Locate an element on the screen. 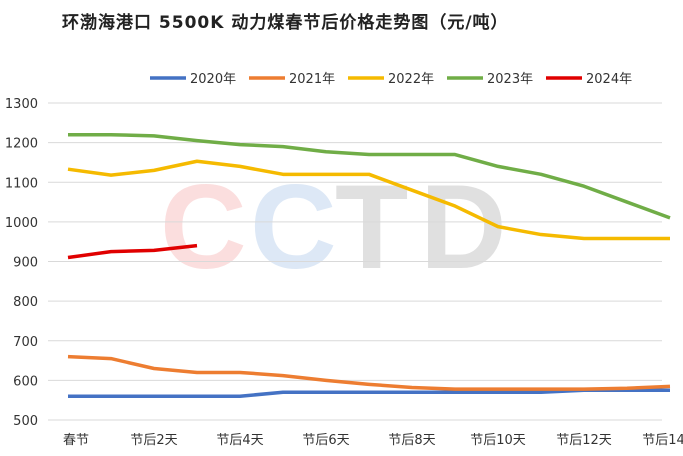  x-tick-label: 节后14天 is located at coordinates (662, 440).